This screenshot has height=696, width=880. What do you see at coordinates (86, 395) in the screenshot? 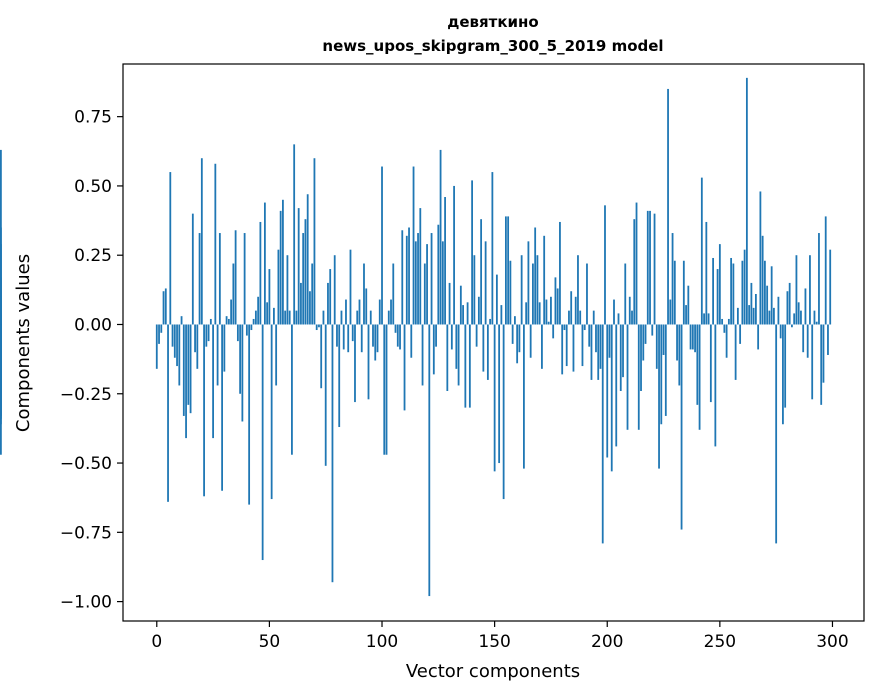
I see `y-tick-label: −0.25` at bounding box center [86, 395].